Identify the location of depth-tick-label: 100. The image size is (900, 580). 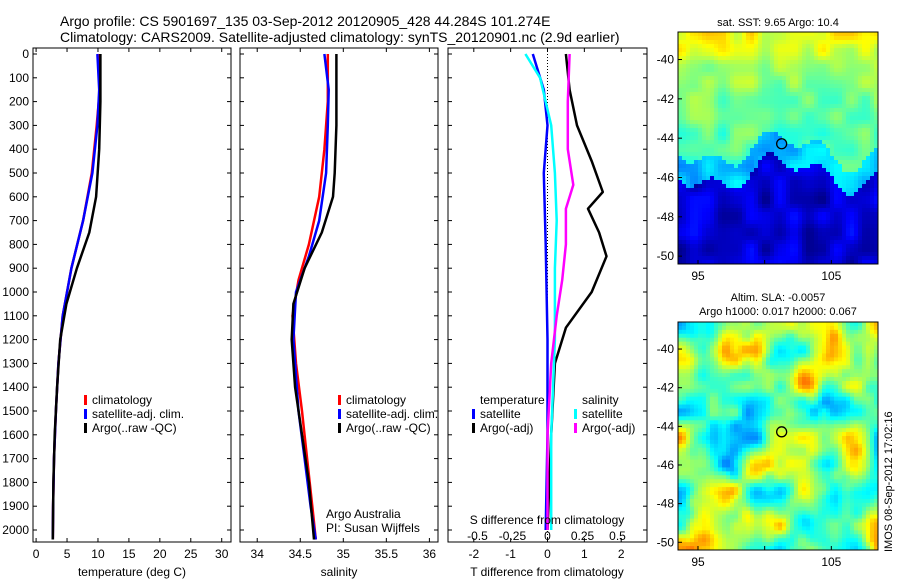
(19, 78).